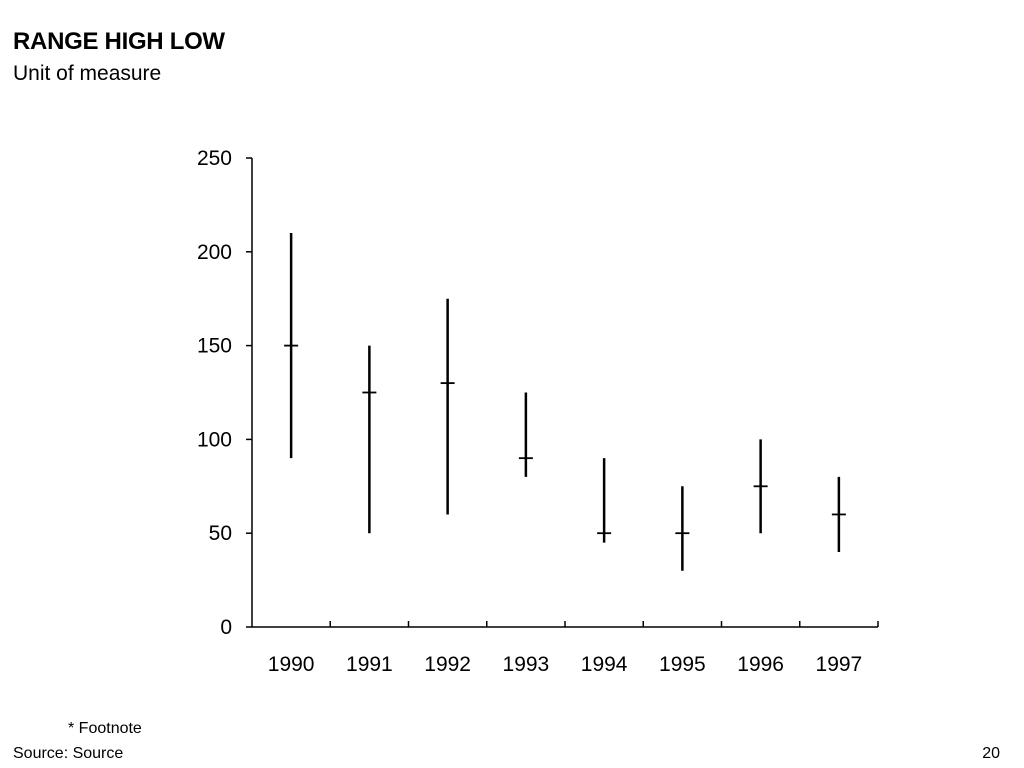  I want to click on y-tick-label: 200, so click(214, 252).